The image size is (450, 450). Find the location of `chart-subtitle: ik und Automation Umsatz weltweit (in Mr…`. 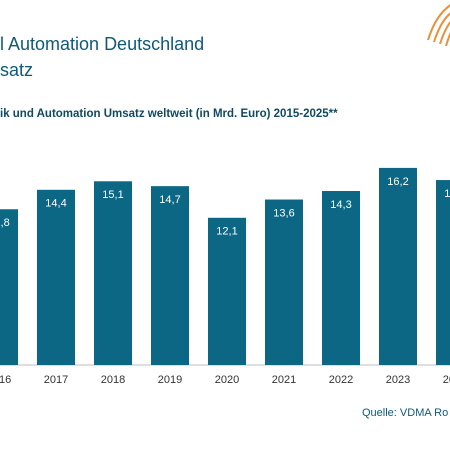

chart-subtitle: ik und Automation Umsatz weltweit (in Mr… is located at coordinates (169, 114).